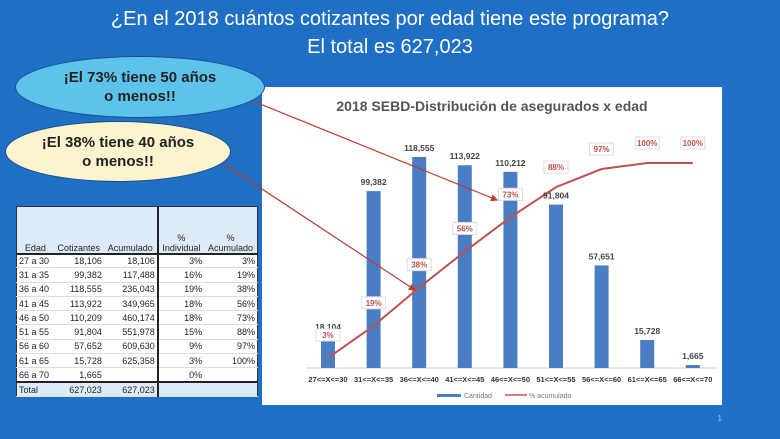  Describe the element at coordinates (78, 230) in the screenshot. I see `header-cotizantes: Cotizantes` at that location.